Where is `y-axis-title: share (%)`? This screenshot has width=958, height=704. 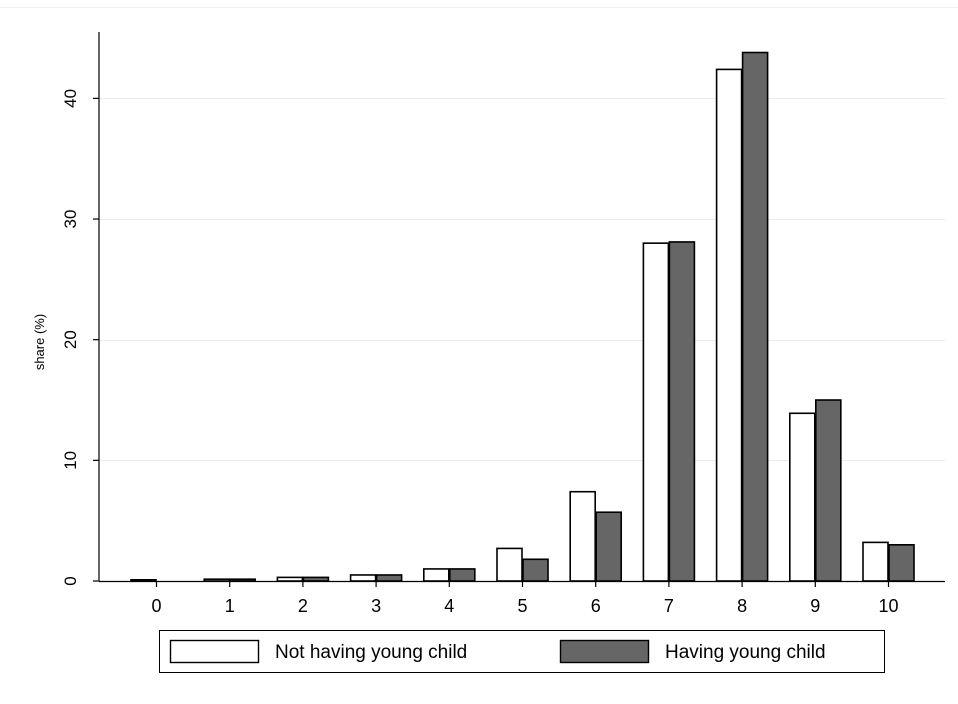 y-axis-title: share (%) is located at coordinates (39, 342).